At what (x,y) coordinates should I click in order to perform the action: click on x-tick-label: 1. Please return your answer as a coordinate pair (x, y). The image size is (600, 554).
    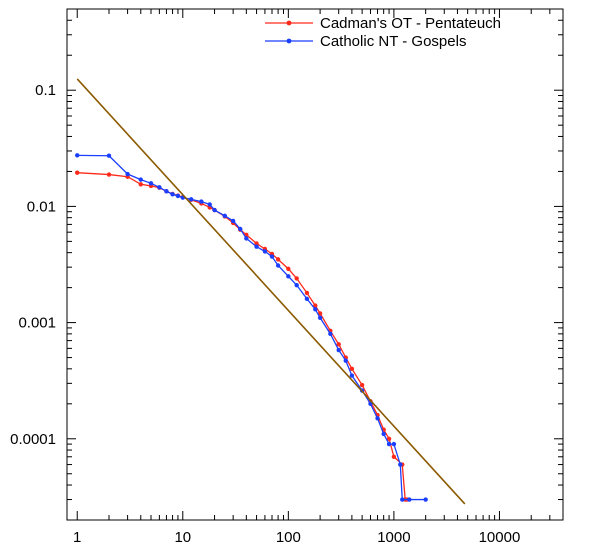
    Looking at the image, I should click on (77, 537).